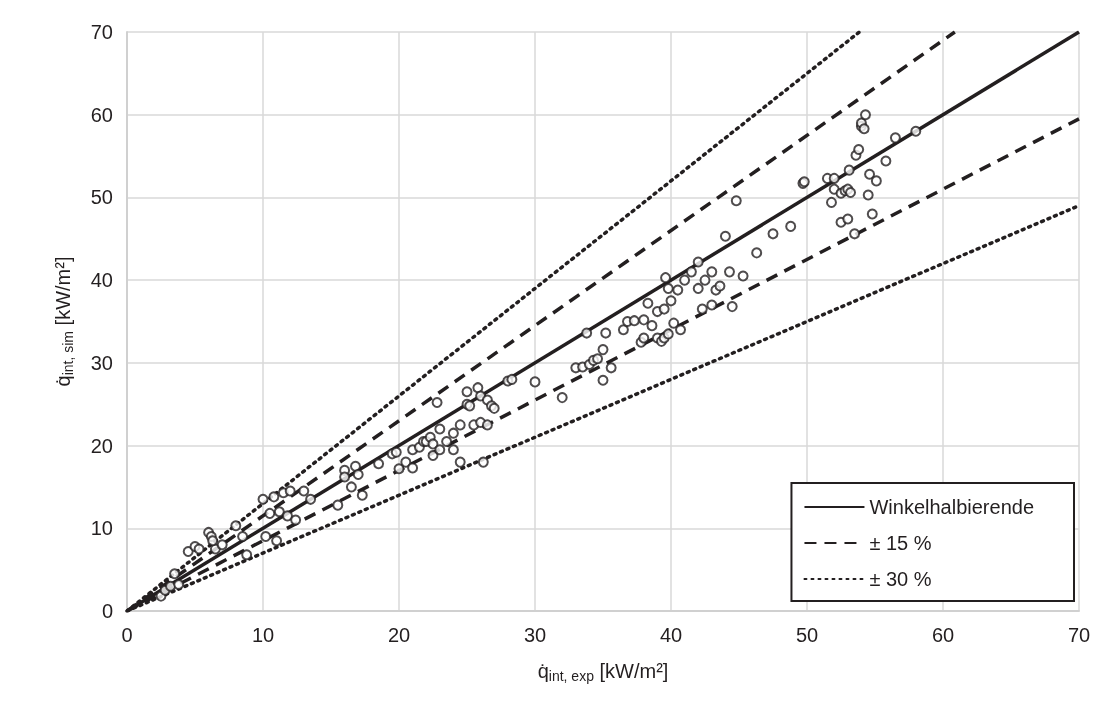 Image resolution: width=1109 pixels, height=724 pixels. What do you see at coordinates (952, 507) in the screenshot?
I see `legend-label: Winkelhalbierende` at bounding box center [952, 507].